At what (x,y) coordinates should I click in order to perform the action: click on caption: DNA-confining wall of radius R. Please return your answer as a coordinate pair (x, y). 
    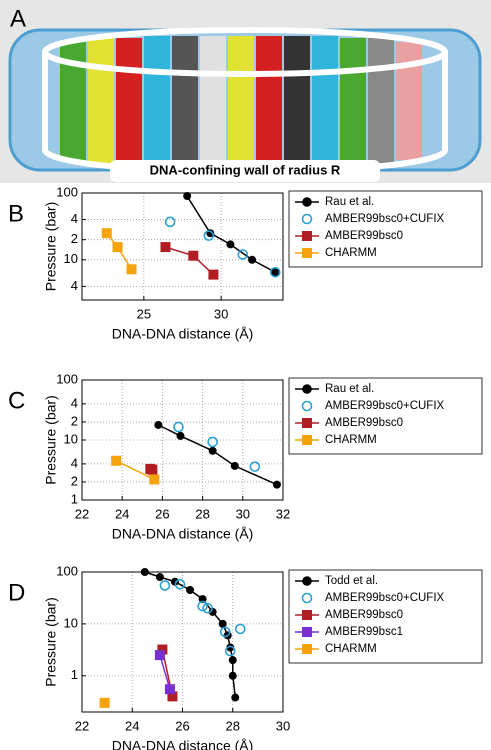
    Looking at the image, I should click on (245, 169).